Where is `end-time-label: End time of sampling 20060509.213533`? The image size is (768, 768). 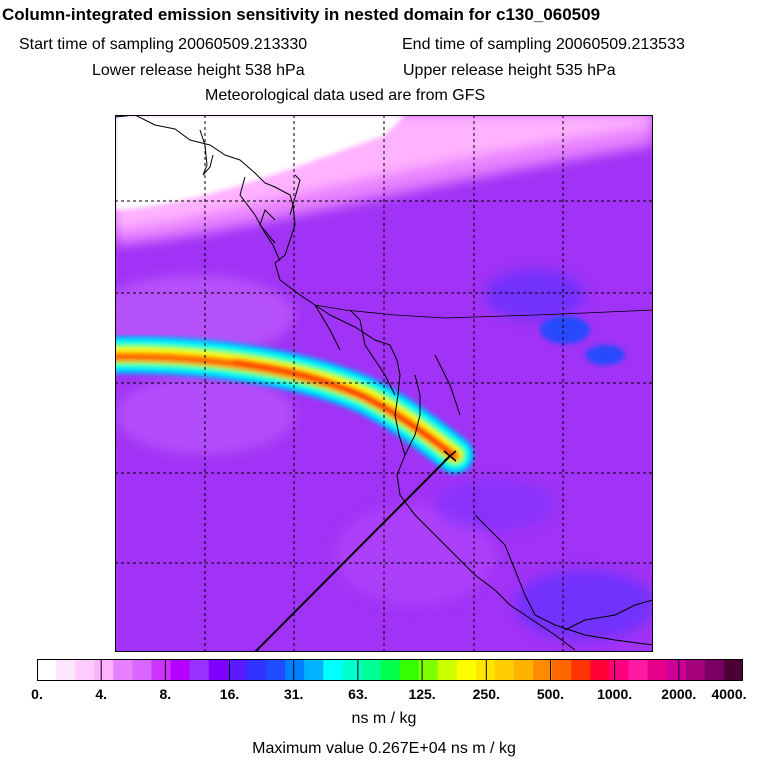
end-time-label: End time of sampling 20060509.213533 is located at coordinates (543, 44).